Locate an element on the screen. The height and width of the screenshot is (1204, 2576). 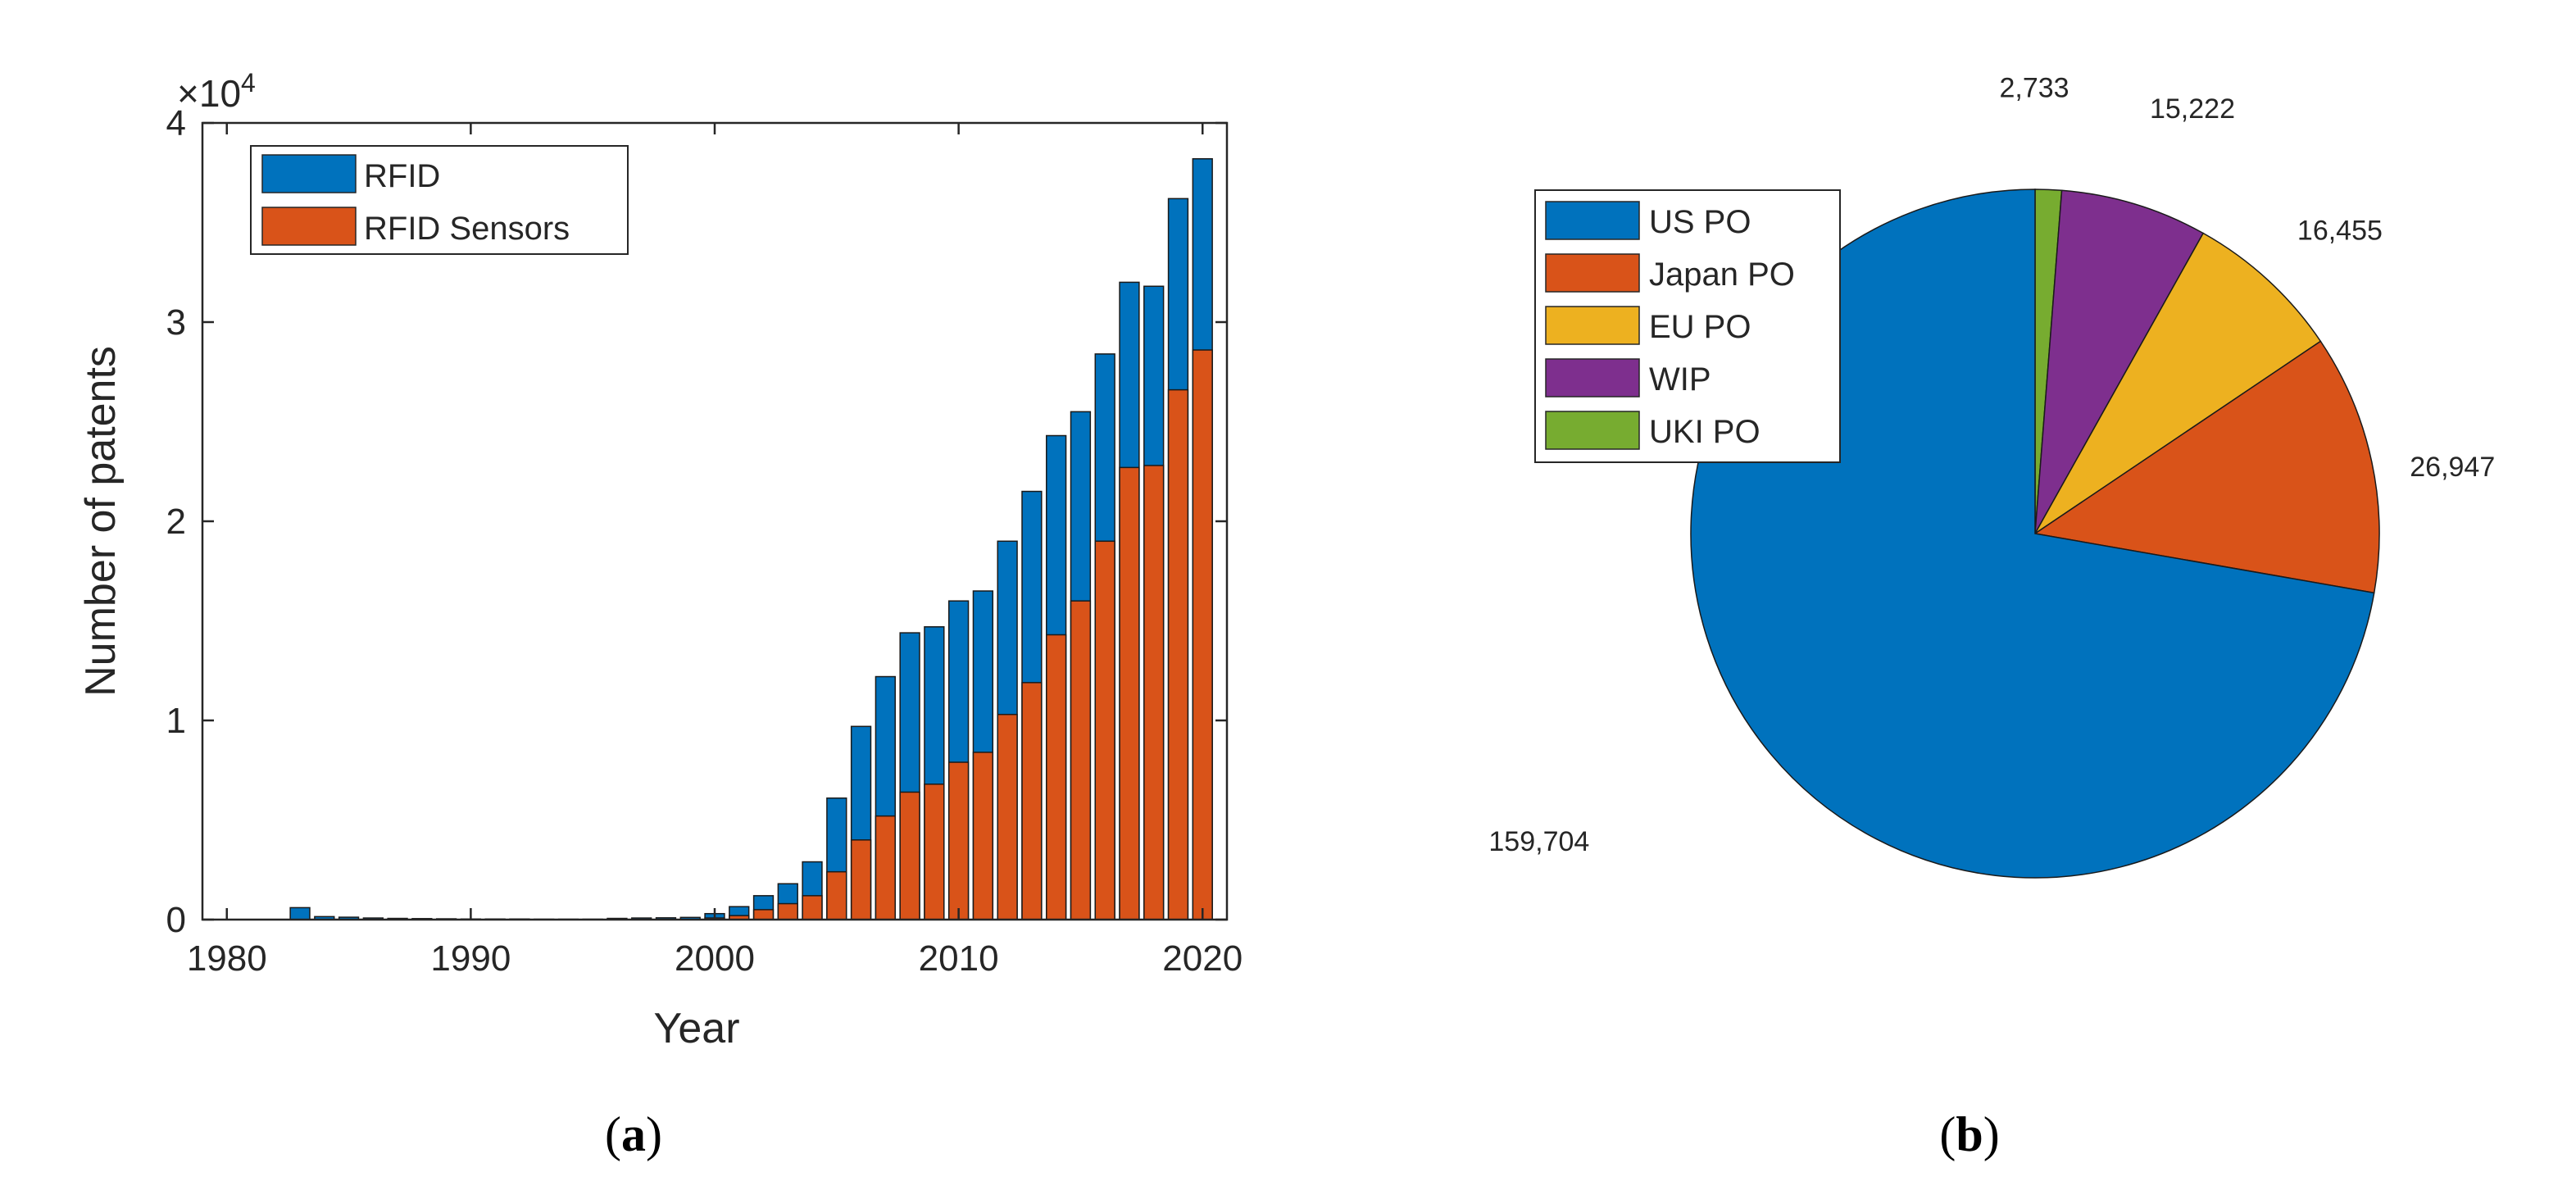
legend-swatch-rfid is located at coordinates (309, 173).